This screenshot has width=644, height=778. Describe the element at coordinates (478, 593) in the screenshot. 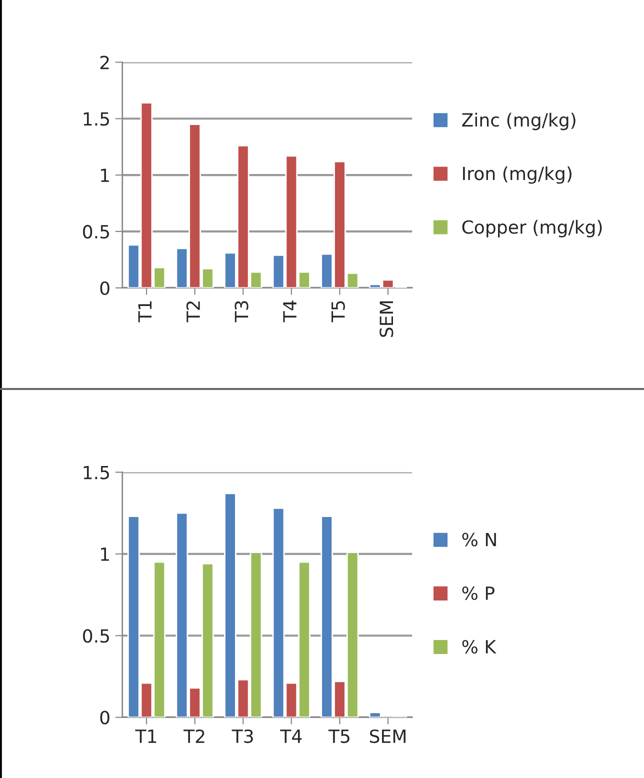

I see `legend-label: % P` at that location.